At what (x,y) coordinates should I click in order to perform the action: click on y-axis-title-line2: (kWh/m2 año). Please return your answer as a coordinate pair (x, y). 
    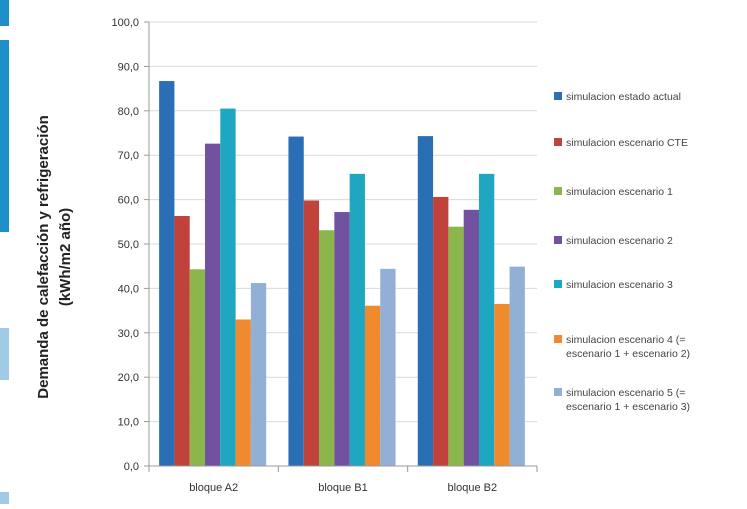
    Looking at the image, I should click on (65, 257).